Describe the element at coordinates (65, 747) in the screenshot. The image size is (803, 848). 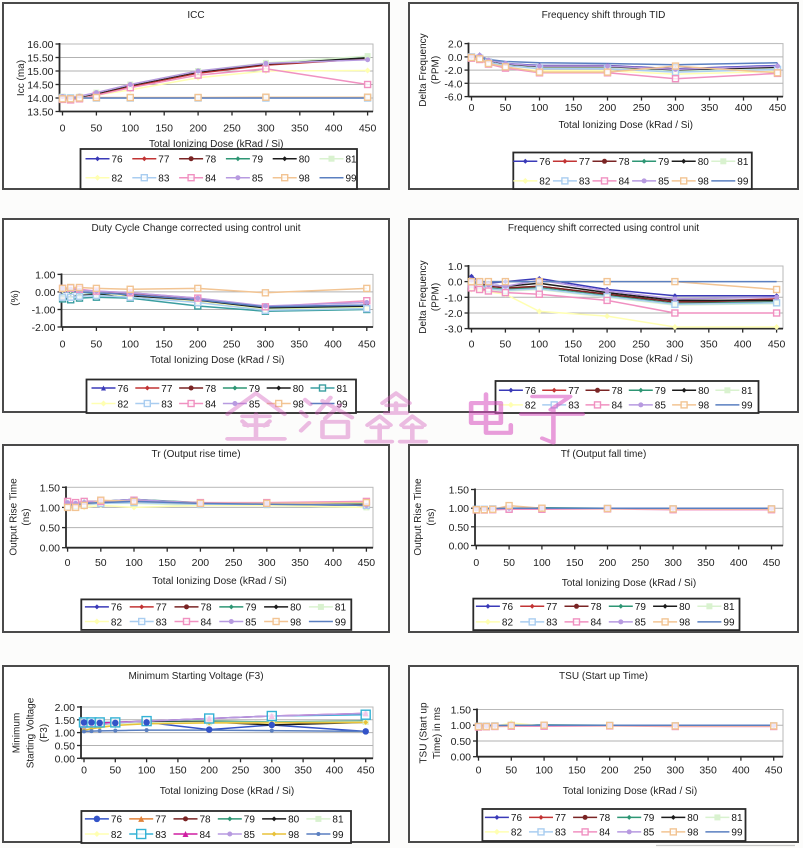
I see `svg-text: 0.50` at that location.